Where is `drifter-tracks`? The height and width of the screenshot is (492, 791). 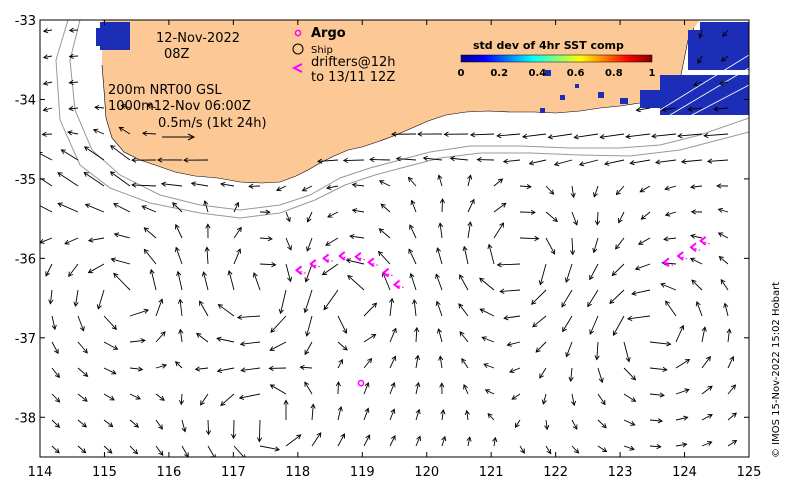 drifter-tracks is located at coordinates (502, 263).